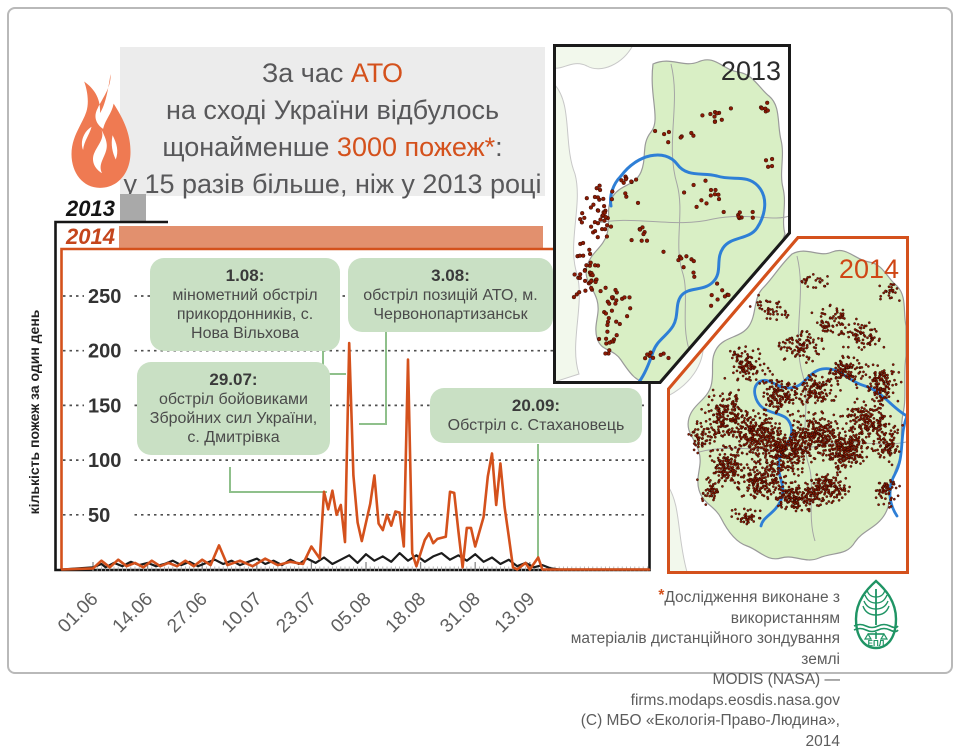  I want to click on source-line: *Дослідження виконане з використанням, so click(749, 607).